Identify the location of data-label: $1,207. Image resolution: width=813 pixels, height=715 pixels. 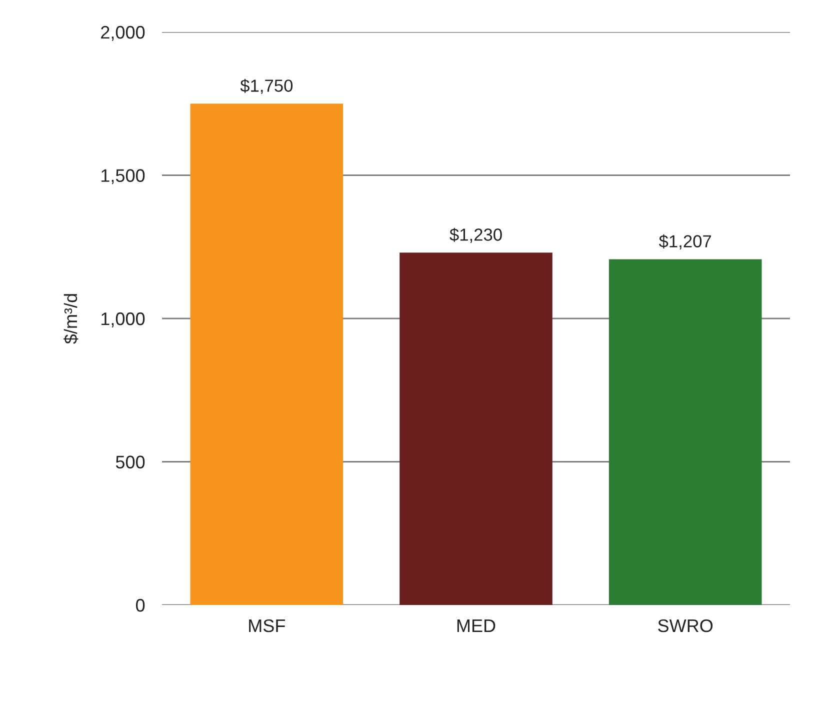
(685, 242).